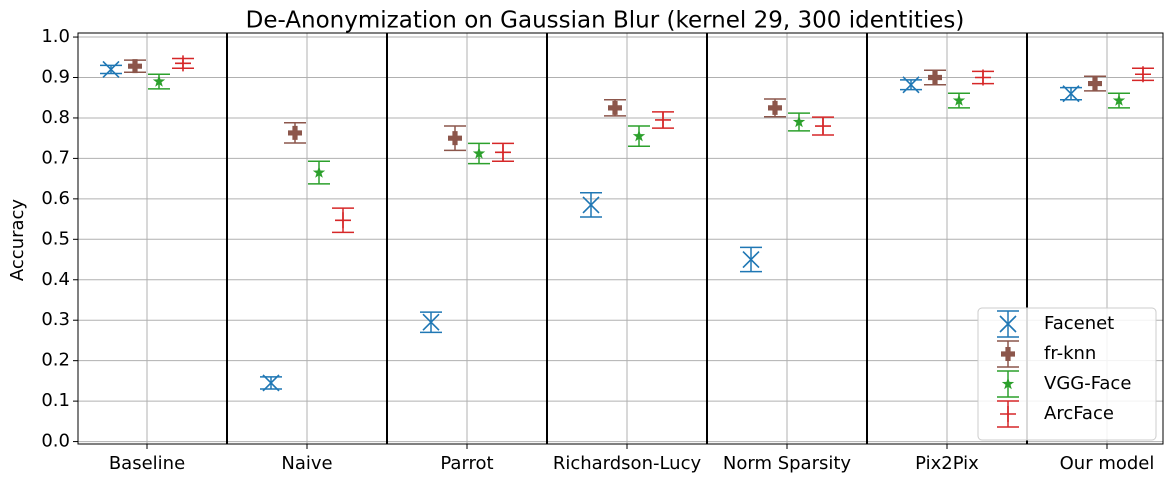 The image size is (1173, 484). I want to click on y-tick-label: 0.7, so click(55, 157).